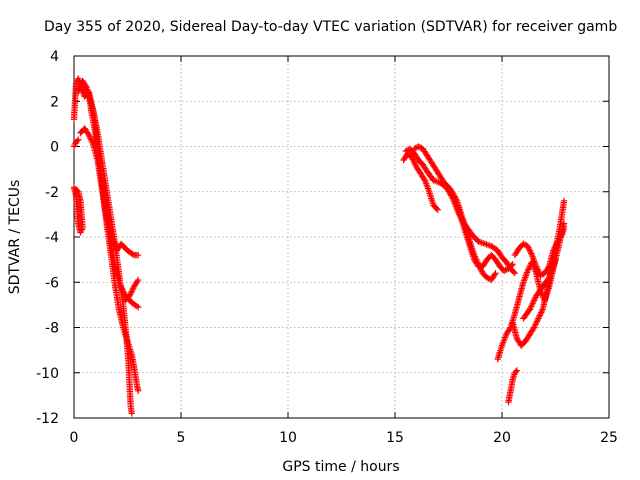 The width and height of the screenshot is (640, 480). I want to click on y-tick-label: -12, so click(47, 419).